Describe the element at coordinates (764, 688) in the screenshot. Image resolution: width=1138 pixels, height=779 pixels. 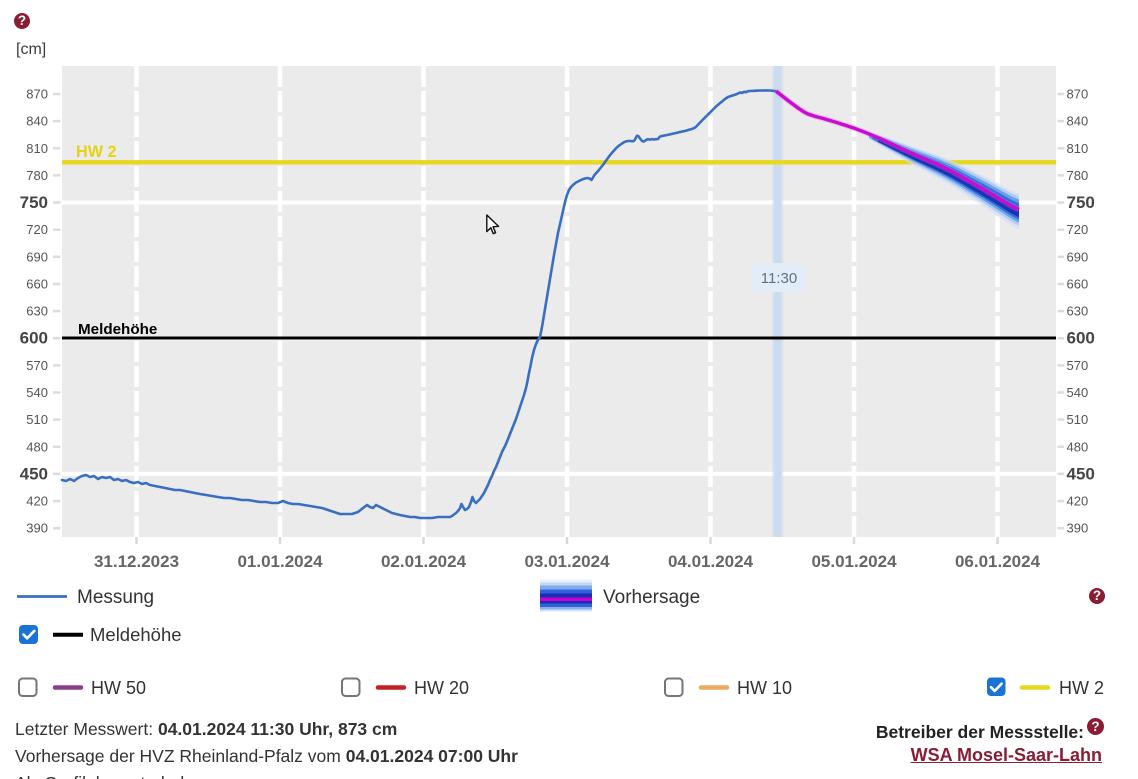
I see `svg-text: HW 10` at that location.